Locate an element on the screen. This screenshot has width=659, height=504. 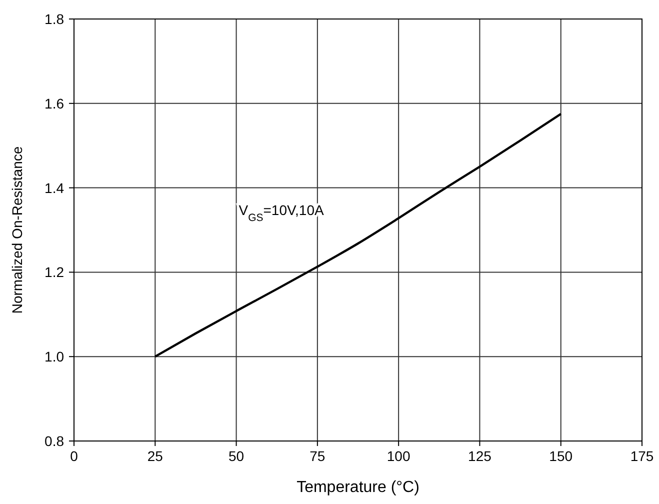
x-tick-label: 0 is located at coordinates (74, 456).